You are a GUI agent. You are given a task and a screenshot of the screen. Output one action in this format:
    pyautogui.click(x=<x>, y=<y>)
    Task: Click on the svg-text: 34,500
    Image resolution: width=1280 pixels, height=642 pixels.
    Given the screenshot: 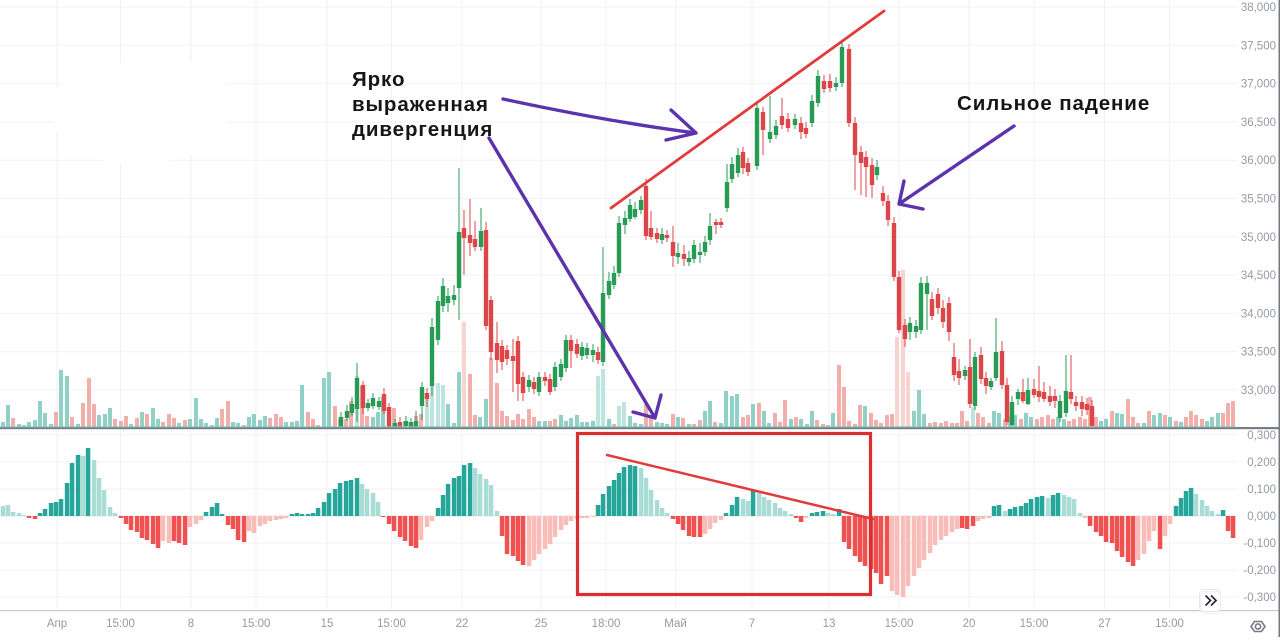 What is the action you would take?
    pyautogui.click(x=1258, y=276)
    